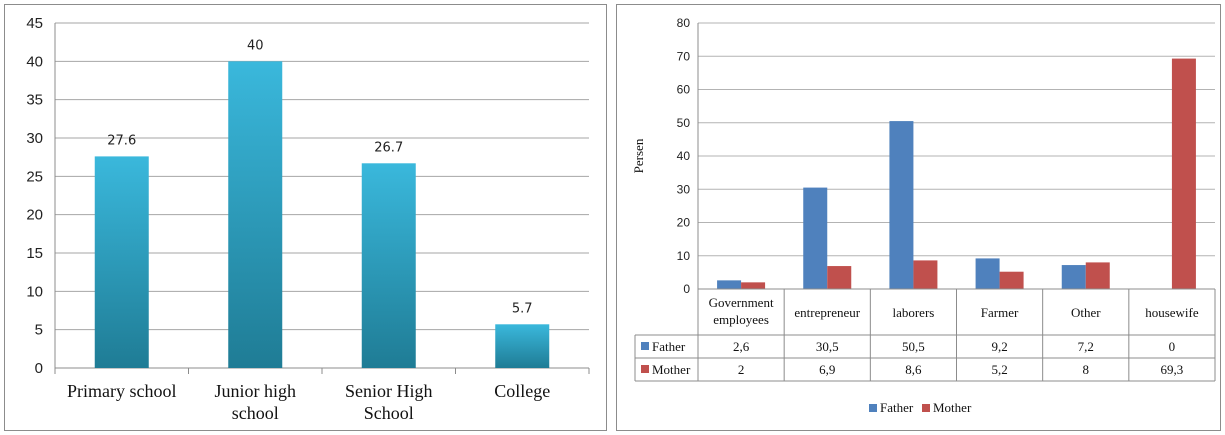 The height and width of the screenshot is (435, 1225). Describe the element at coordinates (926, 408) in the screenshot. I see `legend-swatch-mother` at that location.